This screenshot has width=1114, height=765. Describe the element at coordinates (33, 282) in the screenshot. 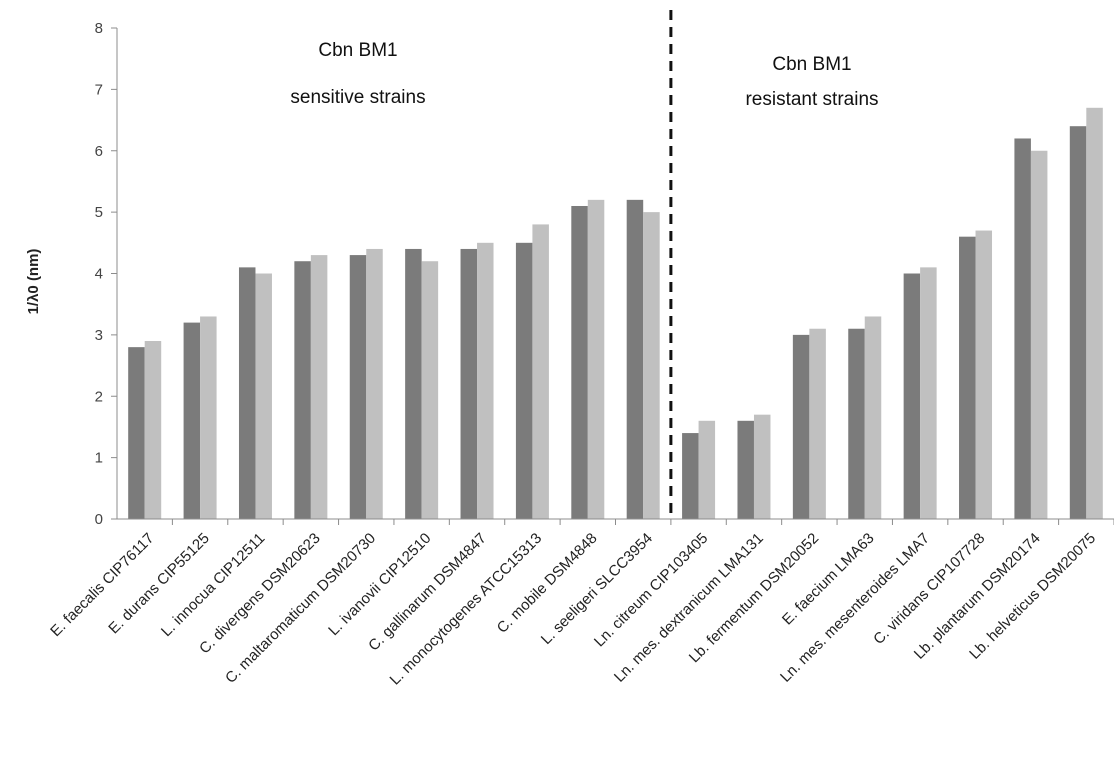

I see `y-axis-title: 1/λ0 (nm)` at that location.